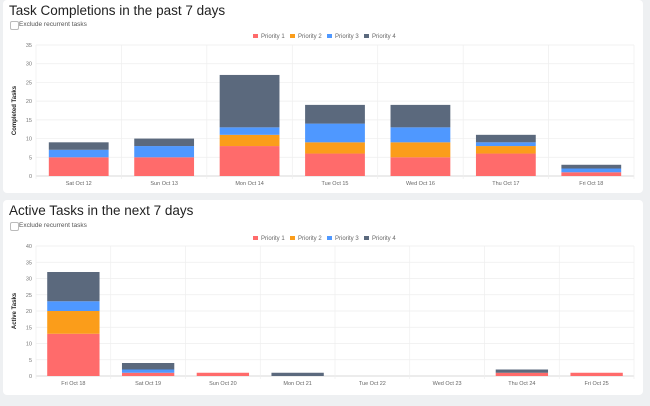 The width and height of the screenshot is (650, 406). Describe the element at coordinates (521, 384) in the screenshot. I see `x-tick-label: Thu Oct 24` at that location.